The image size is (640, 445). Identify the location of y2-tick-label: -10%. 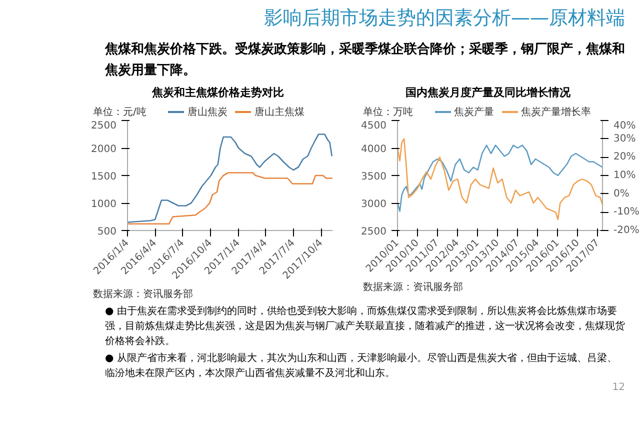
(627, 212).